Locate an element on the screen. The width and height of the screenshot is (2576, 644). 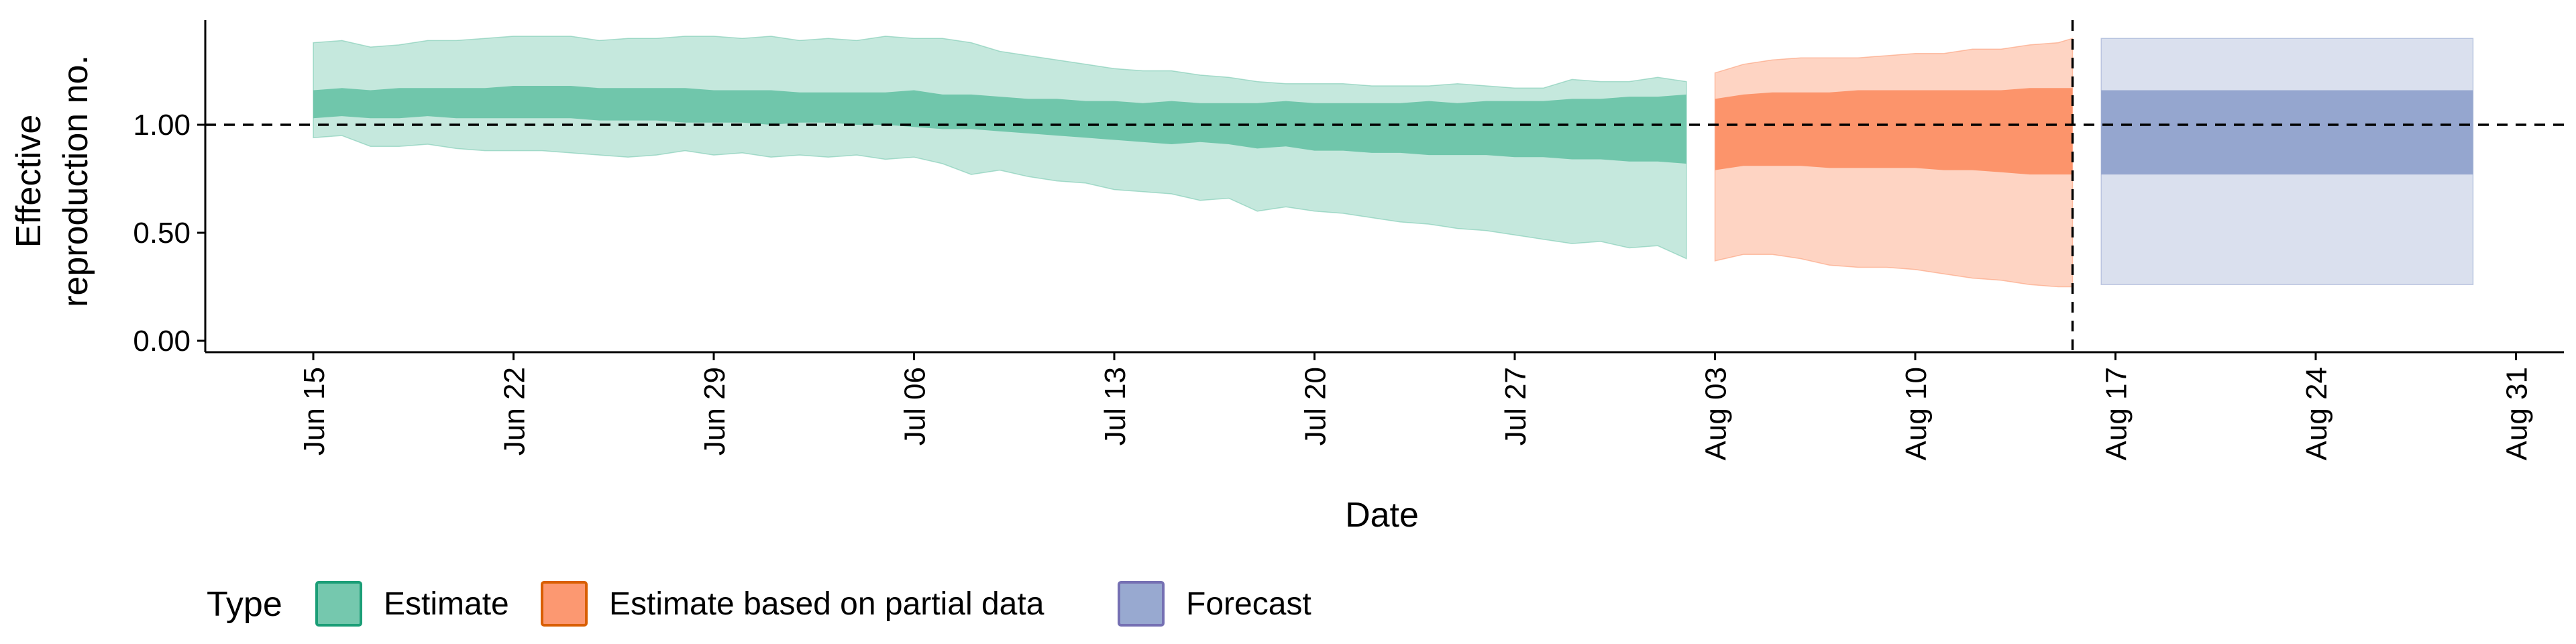
y-tick-label: 1.00 is located at coordinates (162, 125).